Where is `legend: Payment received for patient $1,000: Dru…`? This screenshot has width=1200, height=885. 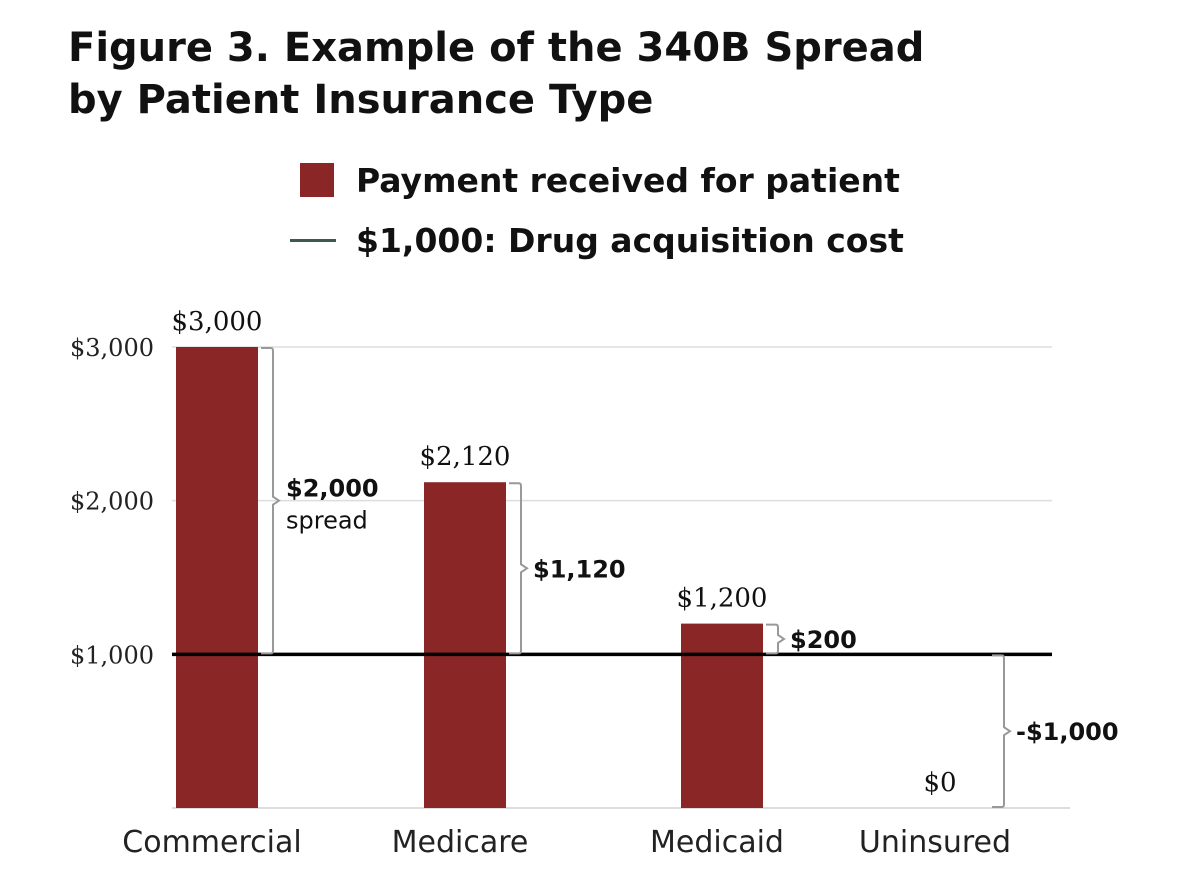
legend: Payment received for patient $1,000: Dru… is located at coordinates (597, 210).